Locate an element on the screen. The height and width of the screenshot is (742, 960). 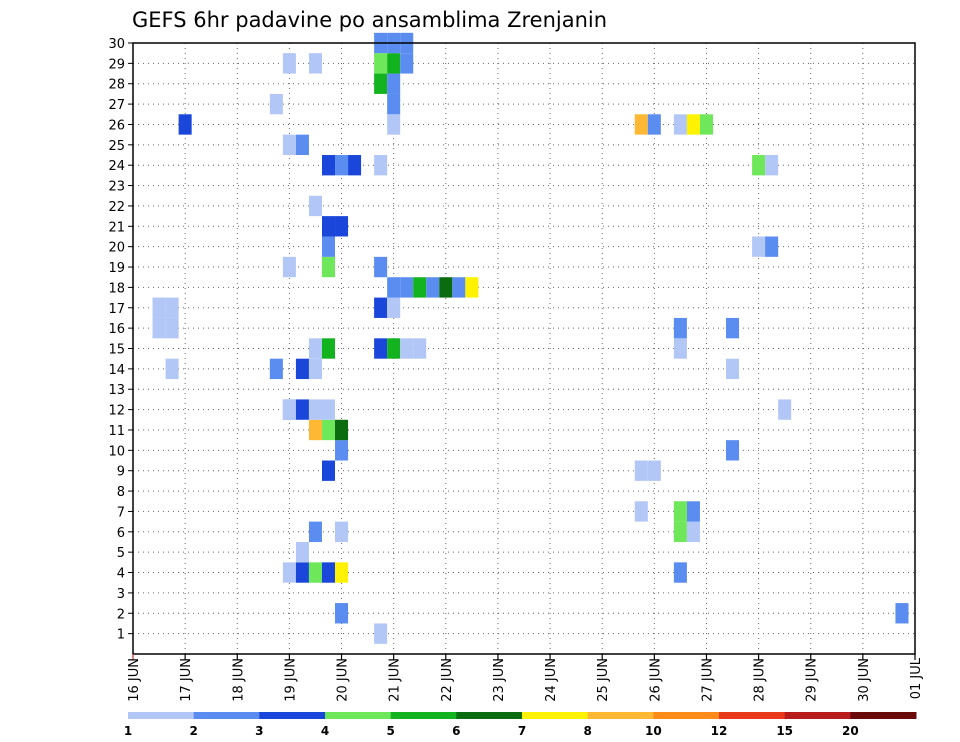
colorbar-label: 7 is located at coordinates (522, 731).